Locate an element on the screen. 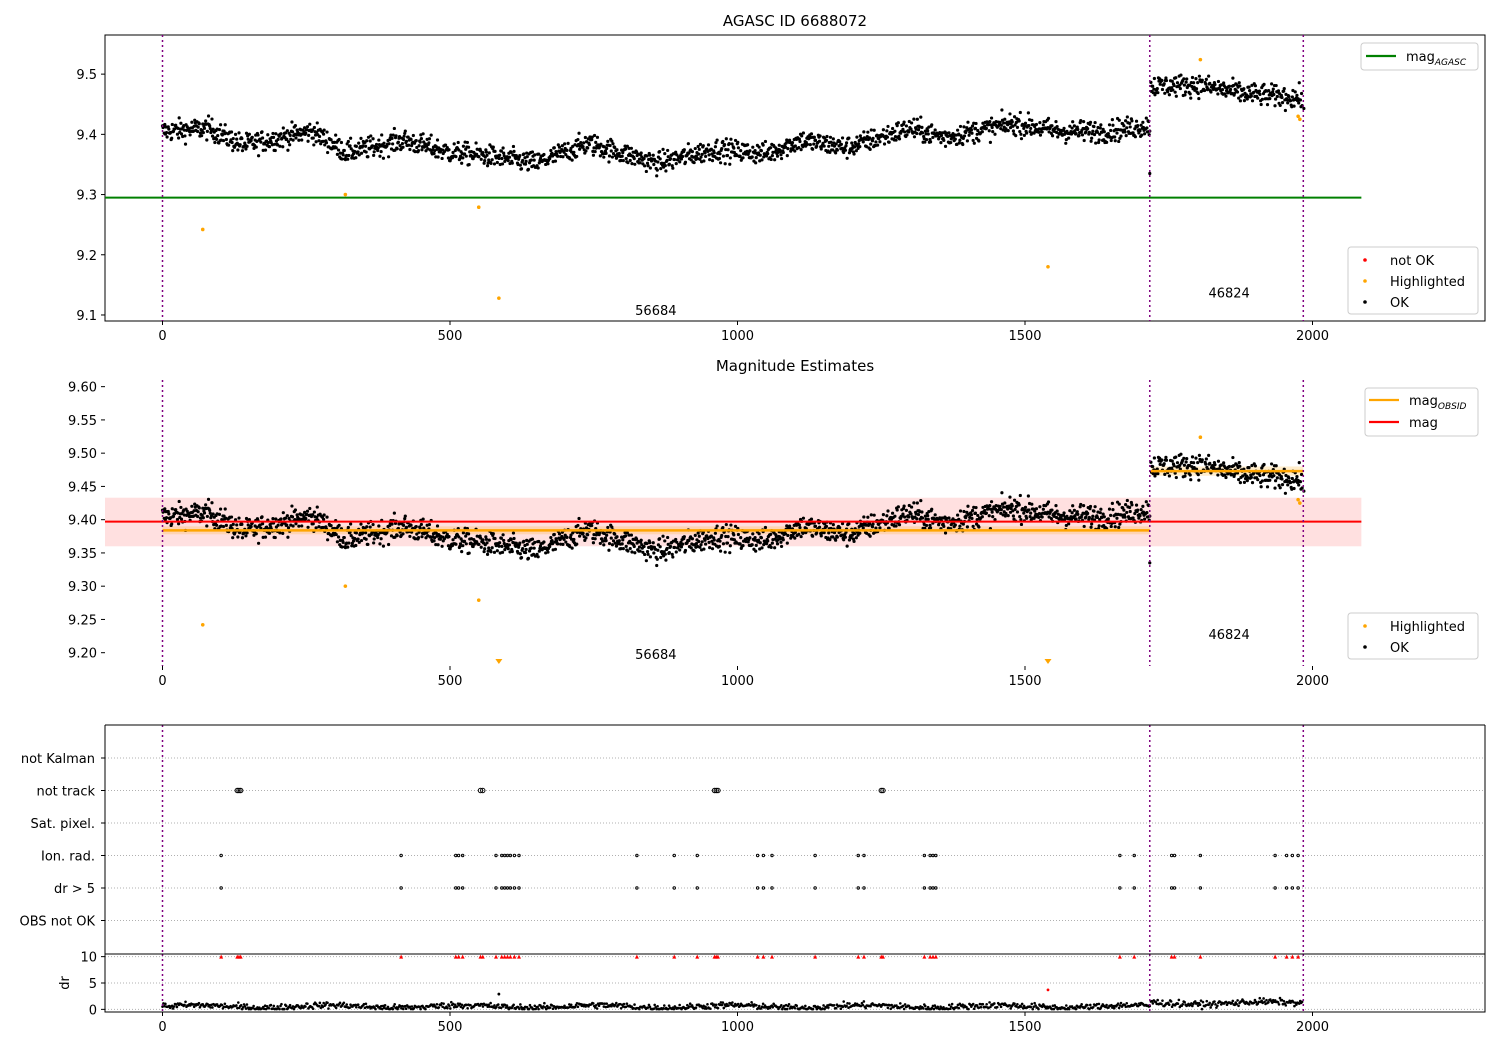 The height and width of the screenshot is (1050, 1500). legend-marker is located at coordinates (1365, 281).